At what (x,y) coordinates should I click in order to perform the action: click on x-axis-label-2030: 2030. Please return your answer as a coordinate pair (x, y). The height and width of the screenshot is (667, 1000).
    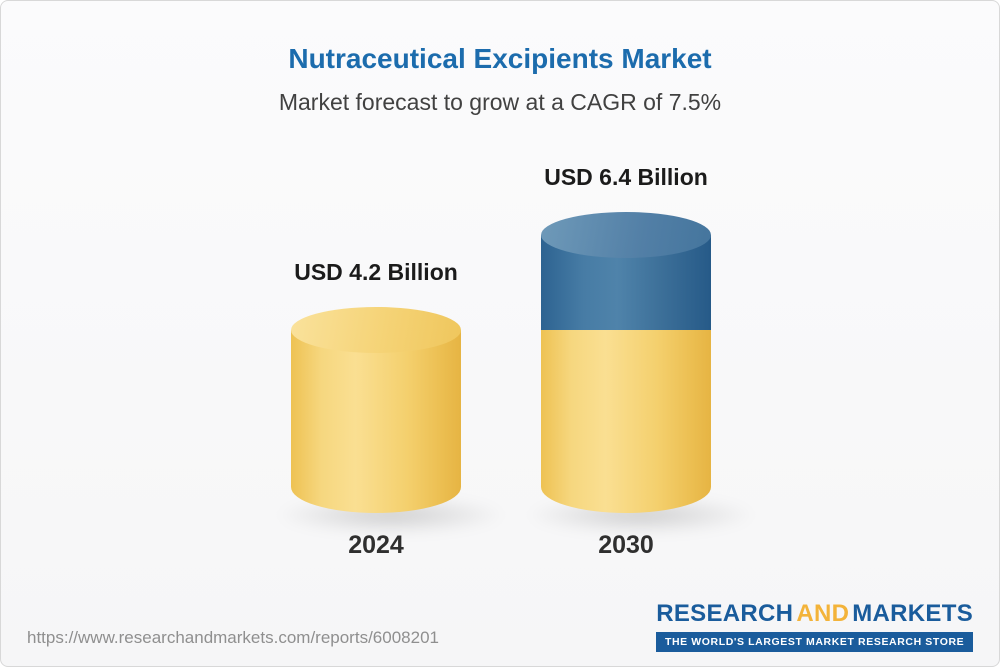
    Looking at the image, I should click on (626, 545).